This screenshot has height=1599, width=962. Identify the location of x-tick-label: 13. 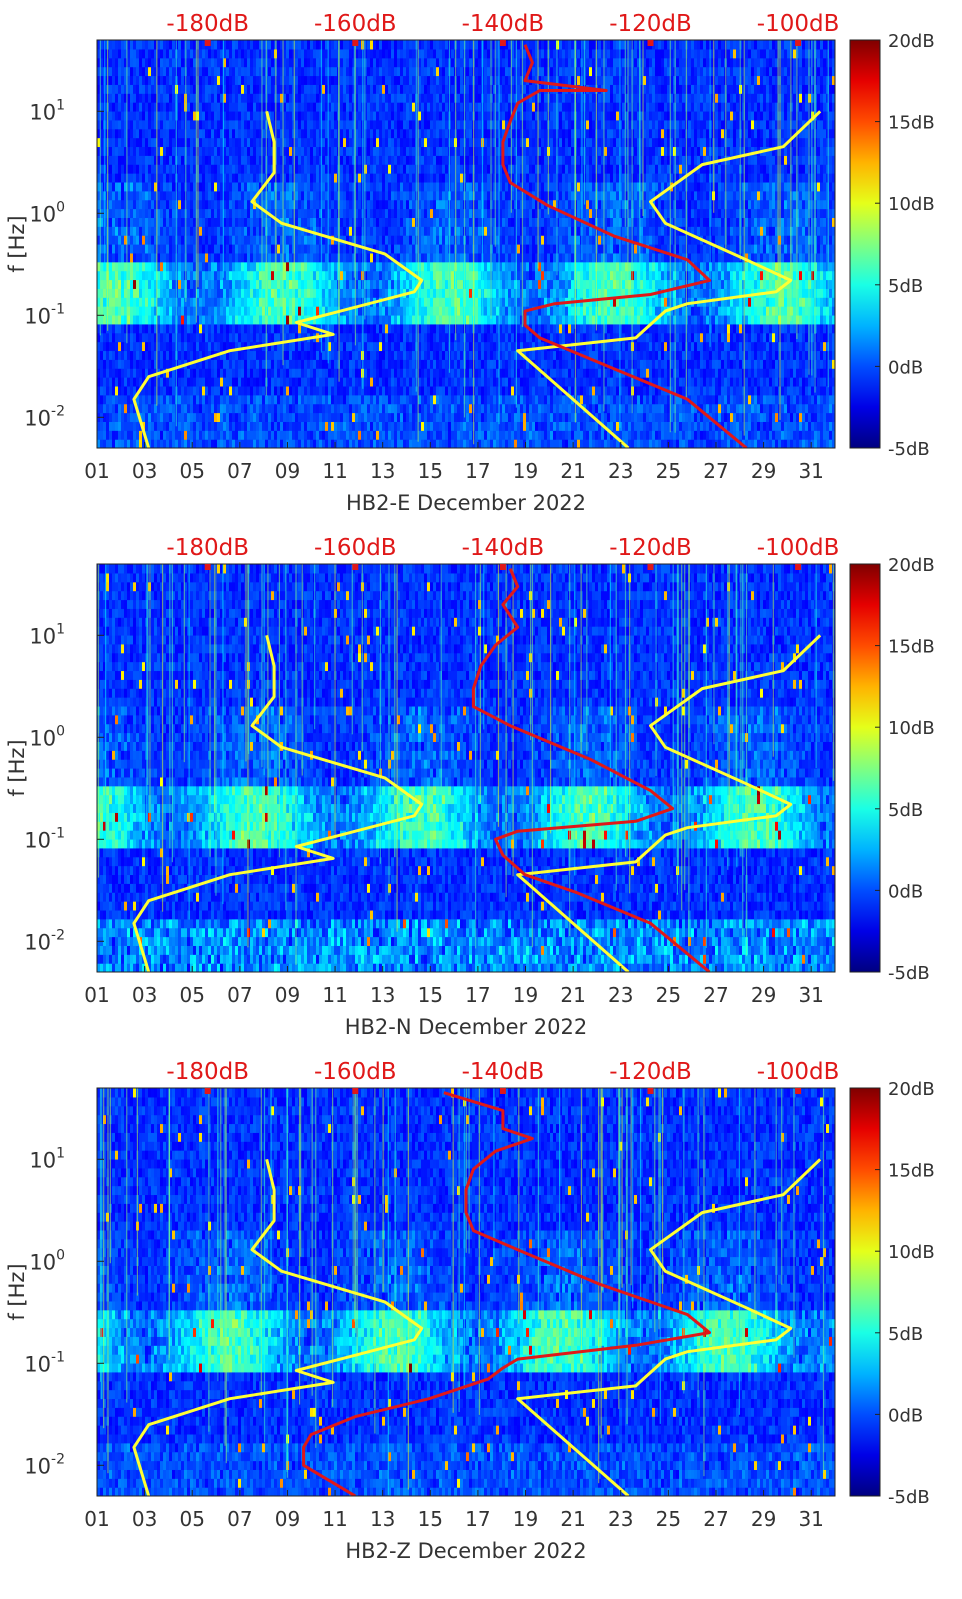
(382, 1519).